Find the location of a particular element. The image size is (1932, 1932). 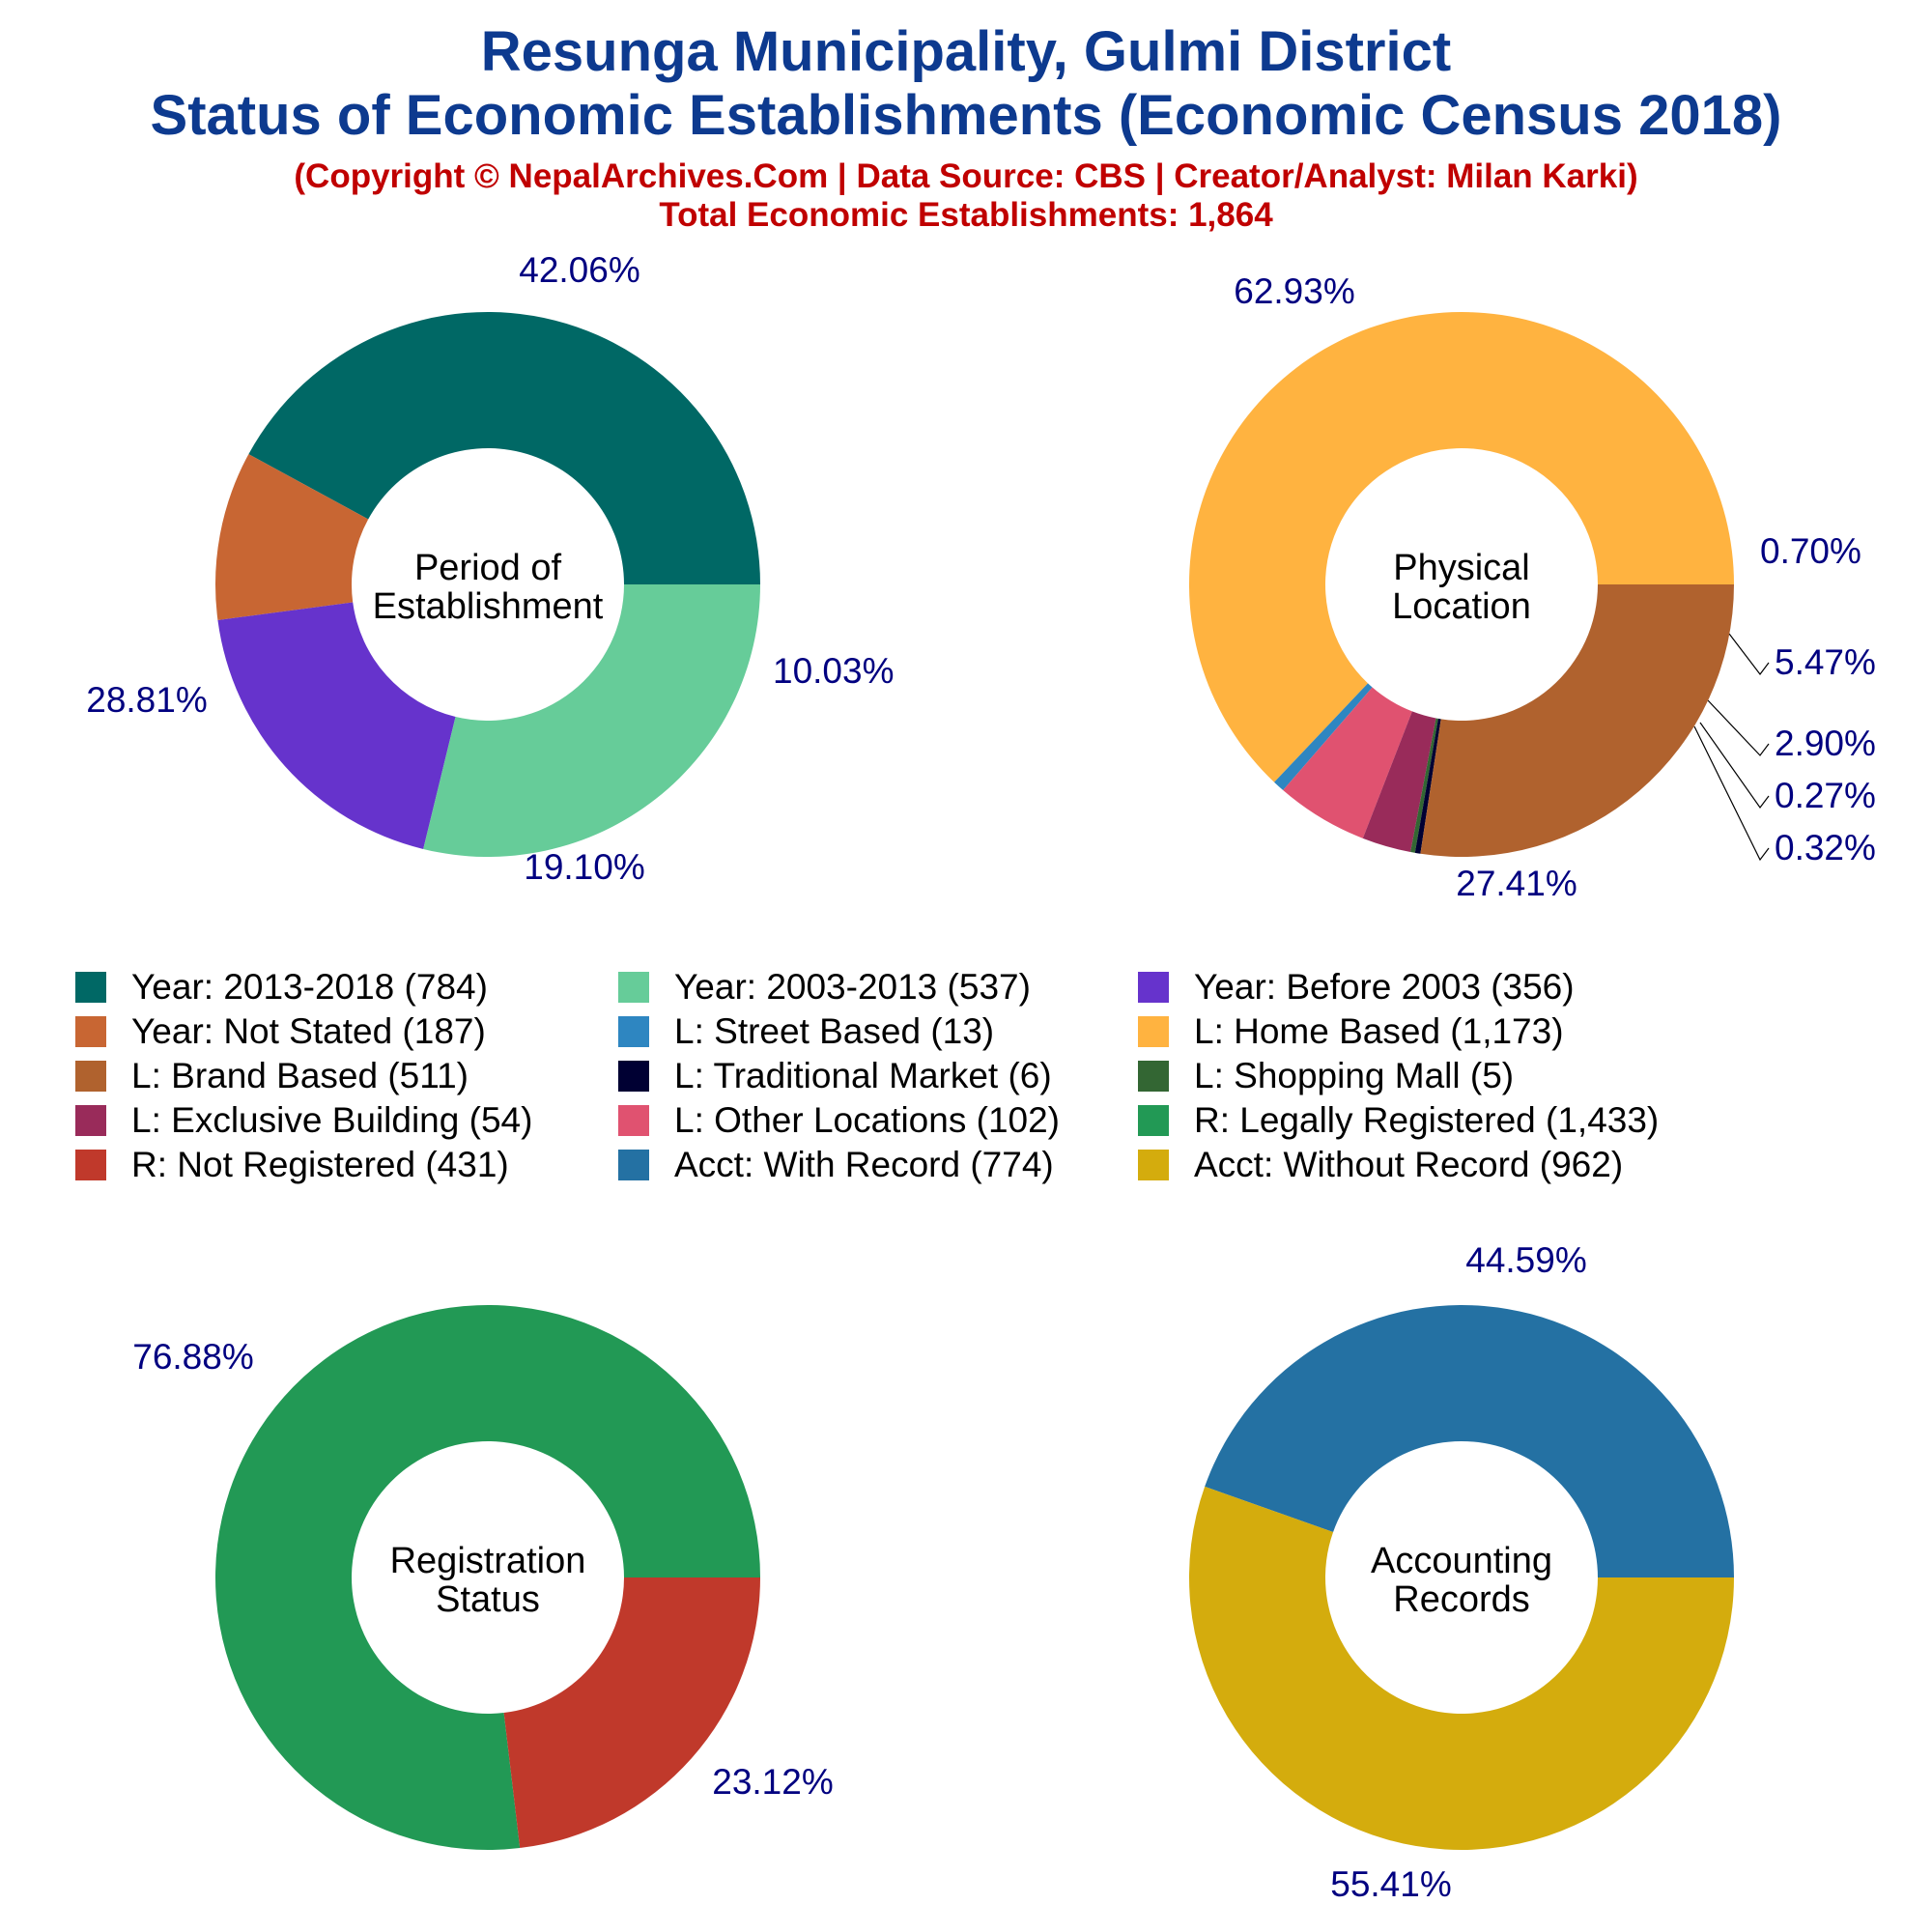

percent-label-l-shopping-mall: 0.27% is located at coordinates (1825, 795).